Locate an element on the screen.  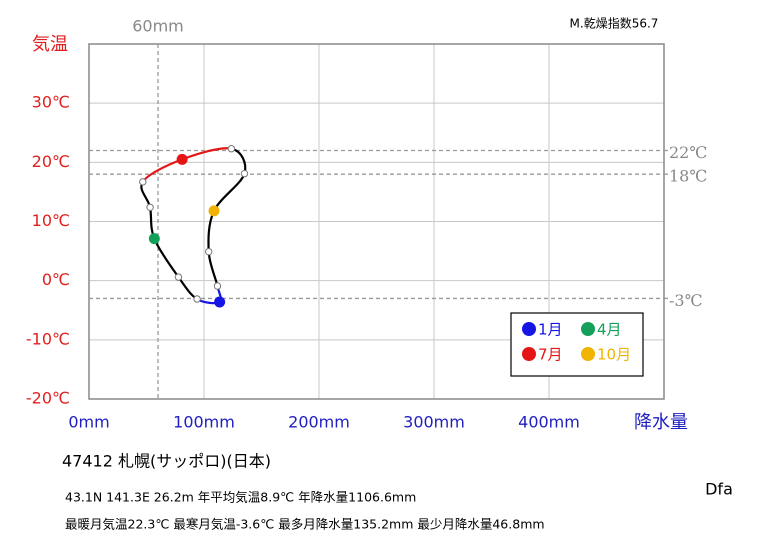
legend-label: 10月 is located at coordinates (614, 355).